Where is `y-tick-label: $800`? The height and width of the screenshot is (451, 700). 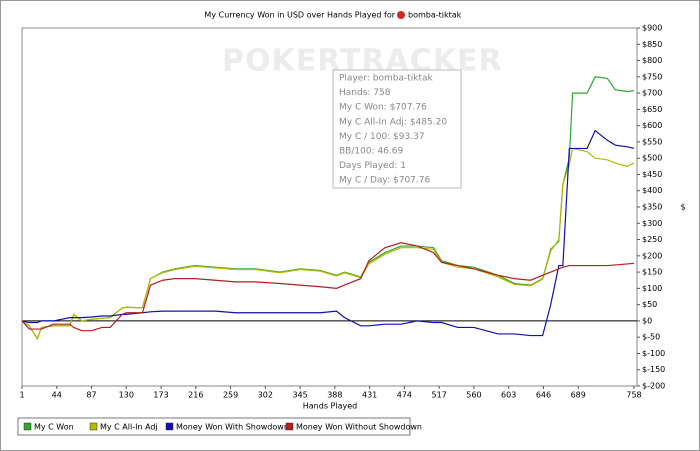 y-tick-label: $800 is located at coordinates (652, 60).